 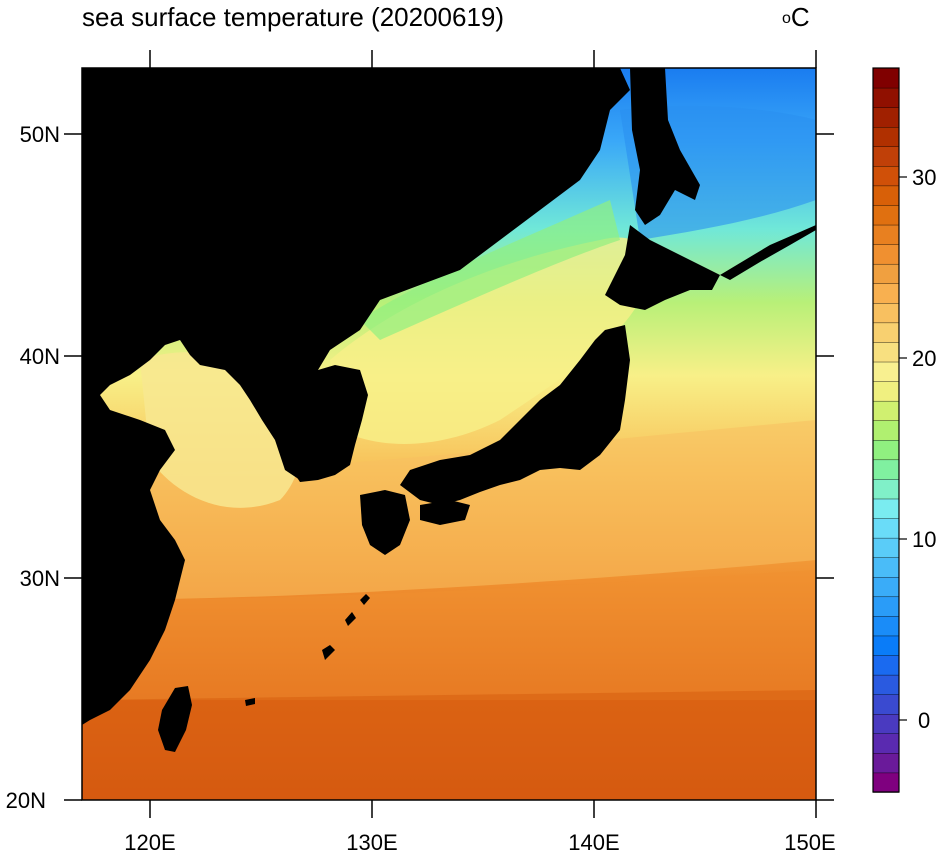 What do you see at coordinates (593, 842) in the screenshot?
I see `lon-label-140e: 140E` at bounding box center [593, 842].